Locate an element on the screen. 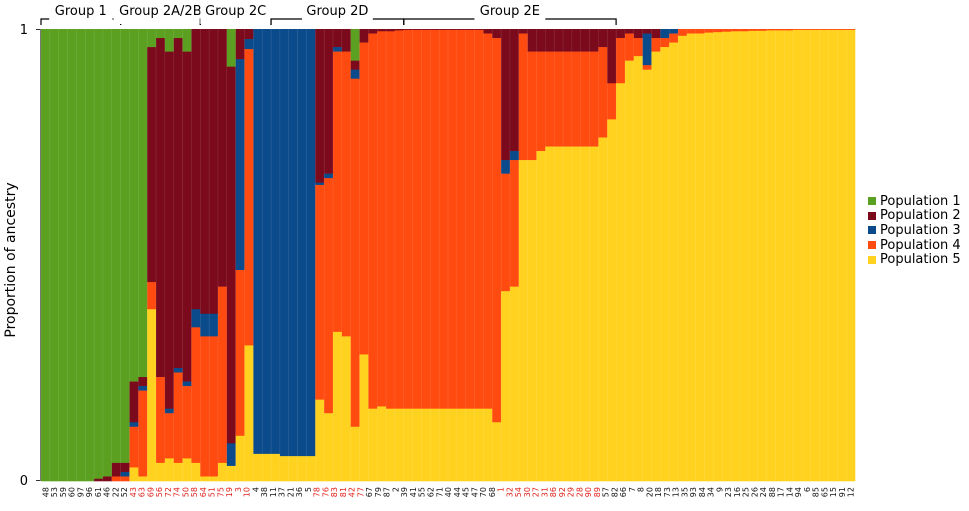  x-tick-label: 51 is located at coordinates (212, 492).